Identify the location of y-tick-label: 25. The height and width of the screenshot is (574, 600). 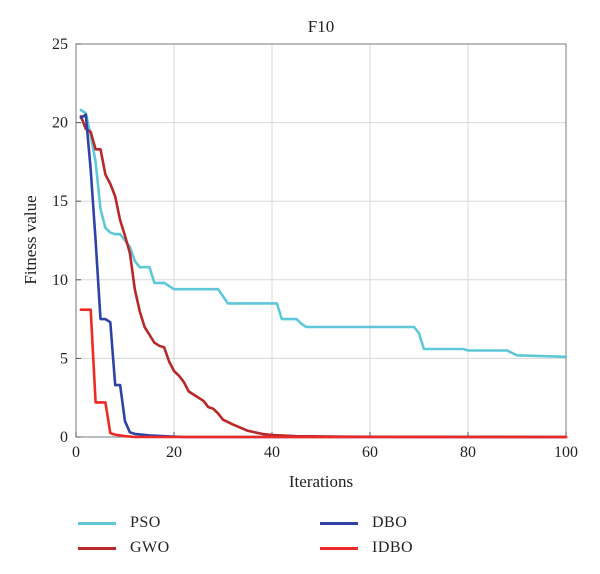
(60, 44).